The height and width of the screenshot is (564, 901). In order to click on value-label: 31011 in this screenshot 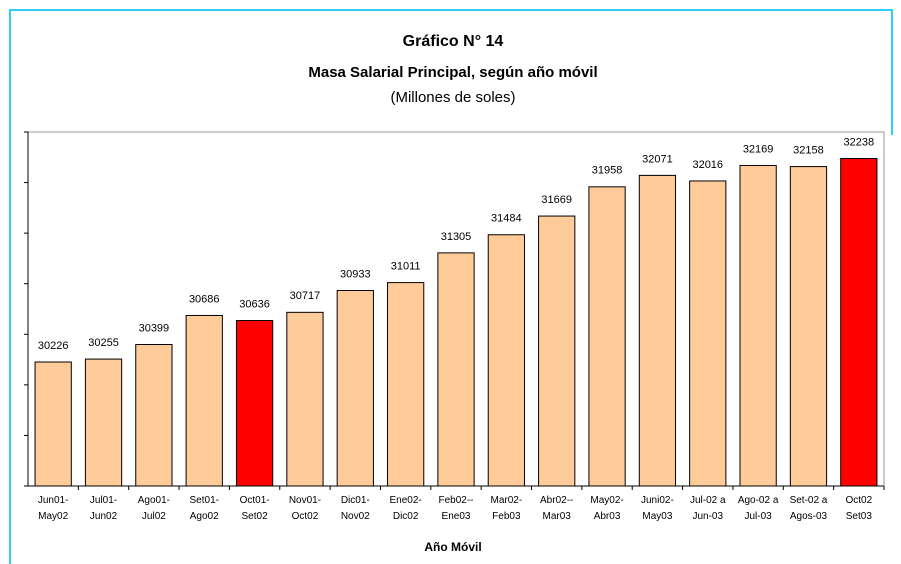, I will do `click(406, 267)`.